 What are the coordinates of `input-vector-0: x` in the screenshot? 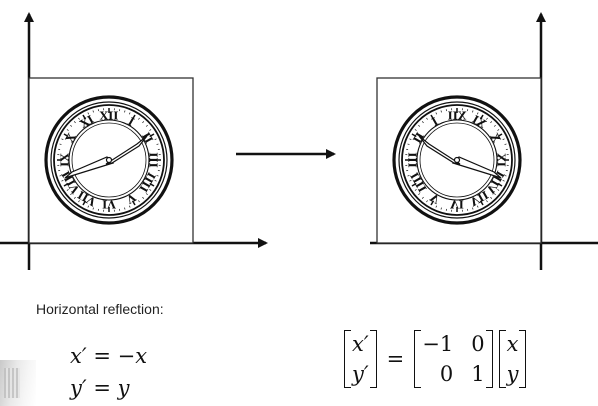 It's located at (512, 344).